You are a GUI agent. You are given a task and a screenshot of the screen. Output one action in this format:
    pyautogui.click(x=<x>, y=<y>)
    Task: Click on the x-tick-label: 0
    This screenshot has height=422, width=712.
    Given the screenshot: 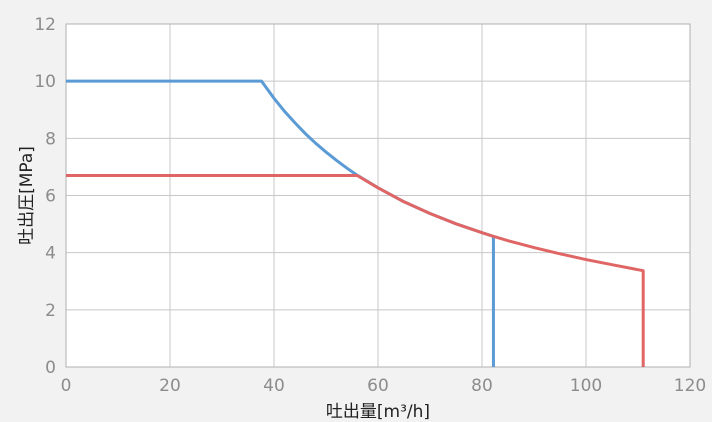 What is the action you would take?
    pyautogui.click(x=66, y=386)
    